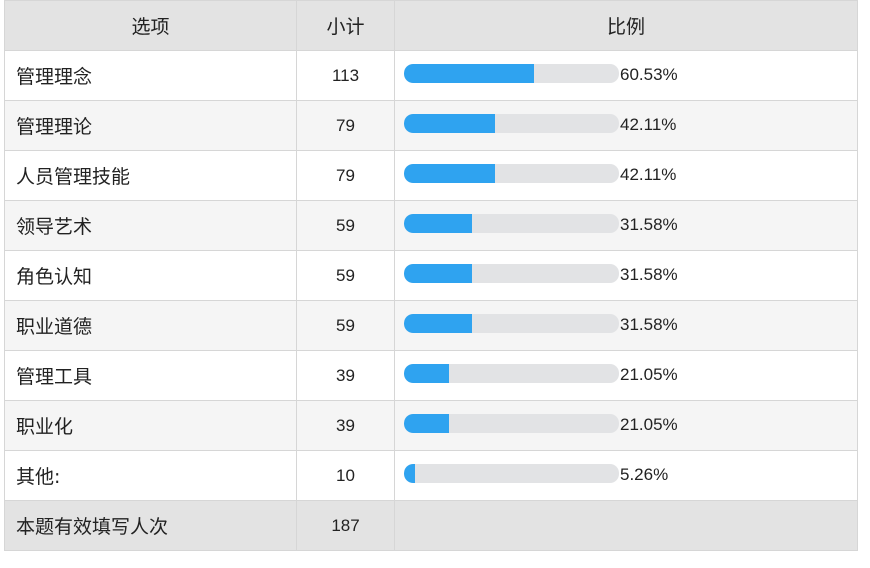 This screenshot has height=568, width=870. What do you see at coordinates (150, 125) in the screenshot?
I see `option-label: 管理理论` at bounding box center [150, 125].